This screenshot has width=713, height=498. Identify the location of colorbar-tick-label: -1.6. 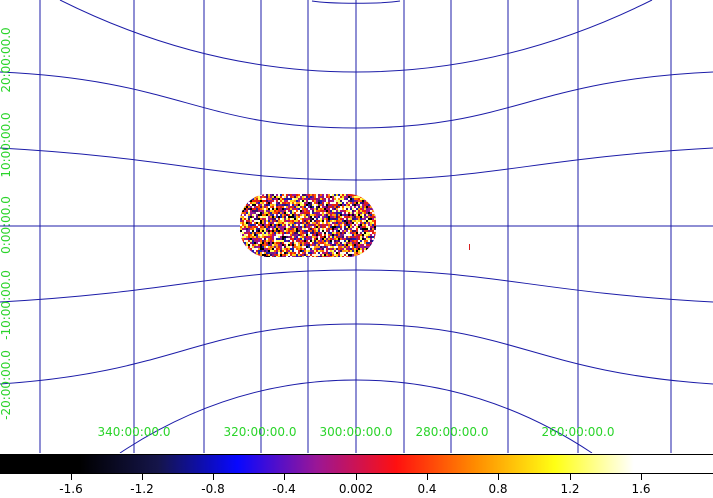
(71, 489).